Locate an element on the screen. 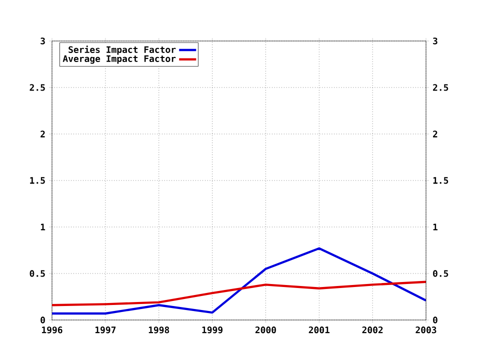 This screenshot has height=350, width=480. y-tick-label: 2 is located at coordinates (42, 134).